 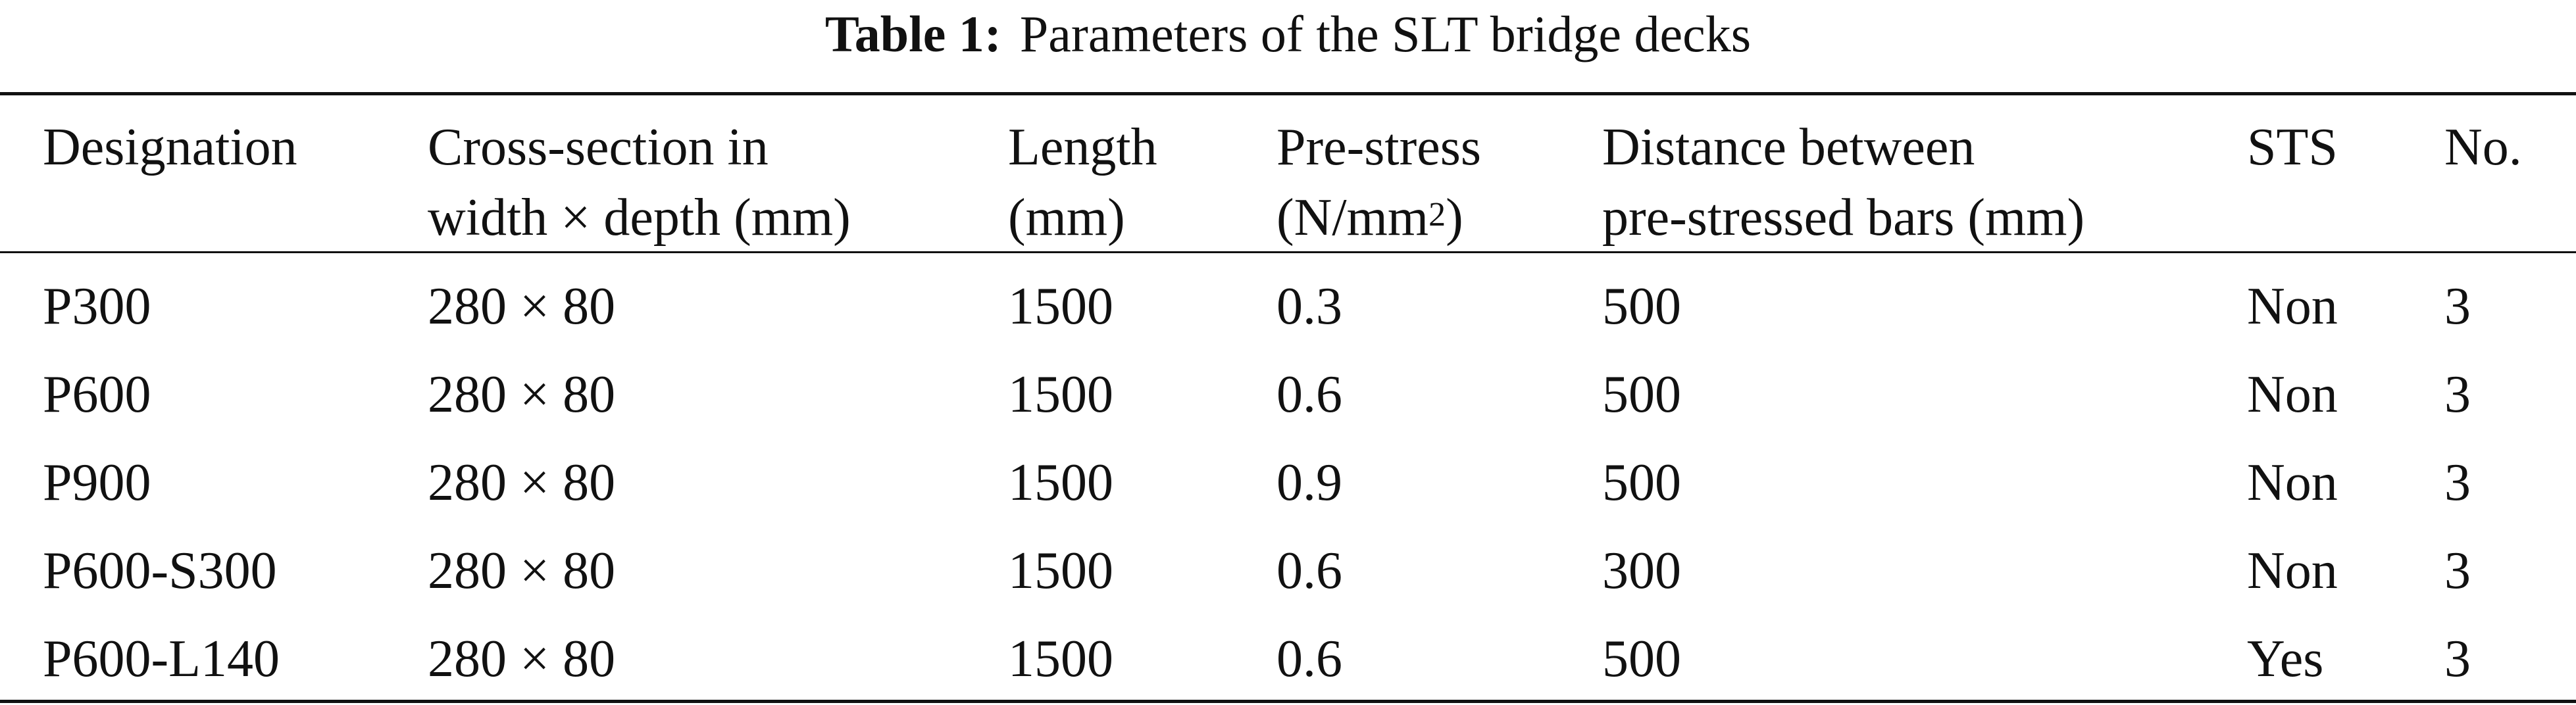 What do you see at coordinates (1288, 252) in the screenshot?
I see `header-rule` at bounding box center [1288, 252].